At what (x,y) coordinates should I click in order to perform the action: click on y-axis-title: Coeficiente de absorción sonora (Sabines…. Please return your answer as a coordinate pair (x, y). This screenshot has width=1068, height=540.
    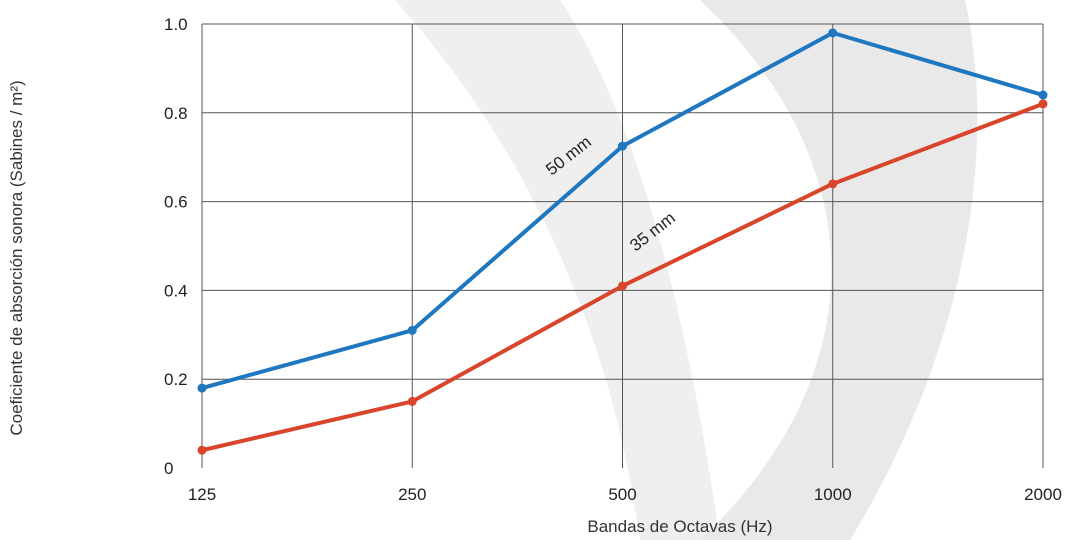
    Looking at the image, I should click on (16, 257).